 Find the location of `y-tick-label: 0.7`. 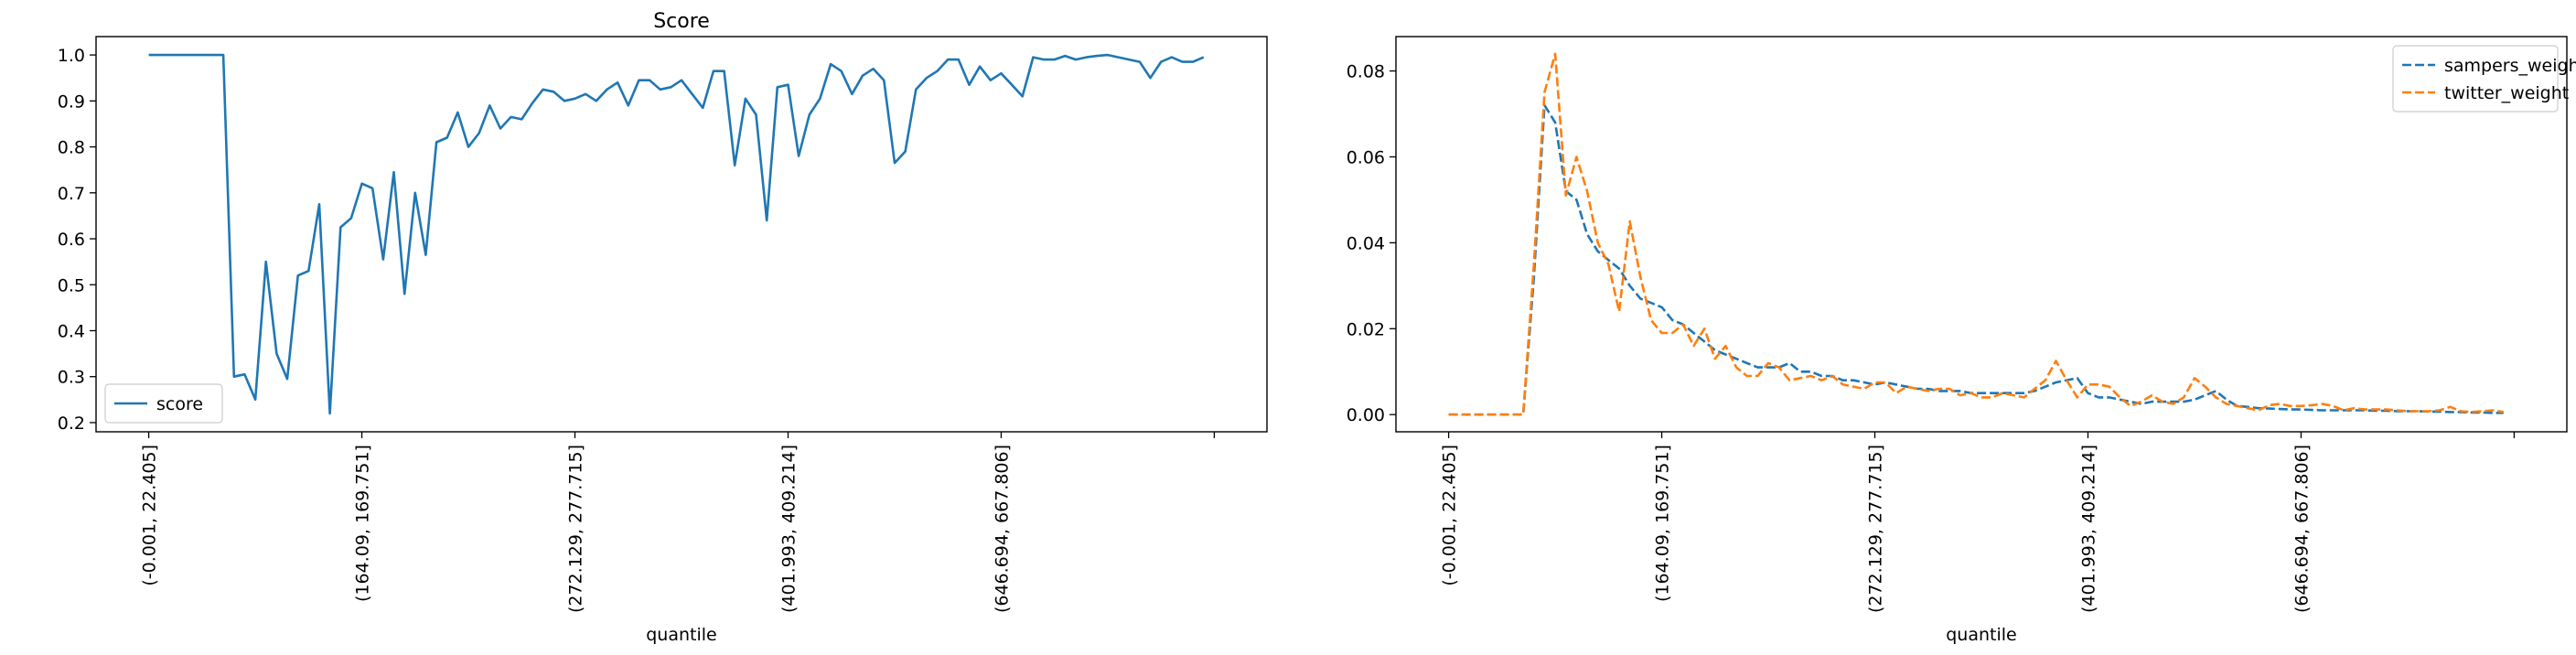

y-tick-label: 0.7 is located at coordinates (71, 194).